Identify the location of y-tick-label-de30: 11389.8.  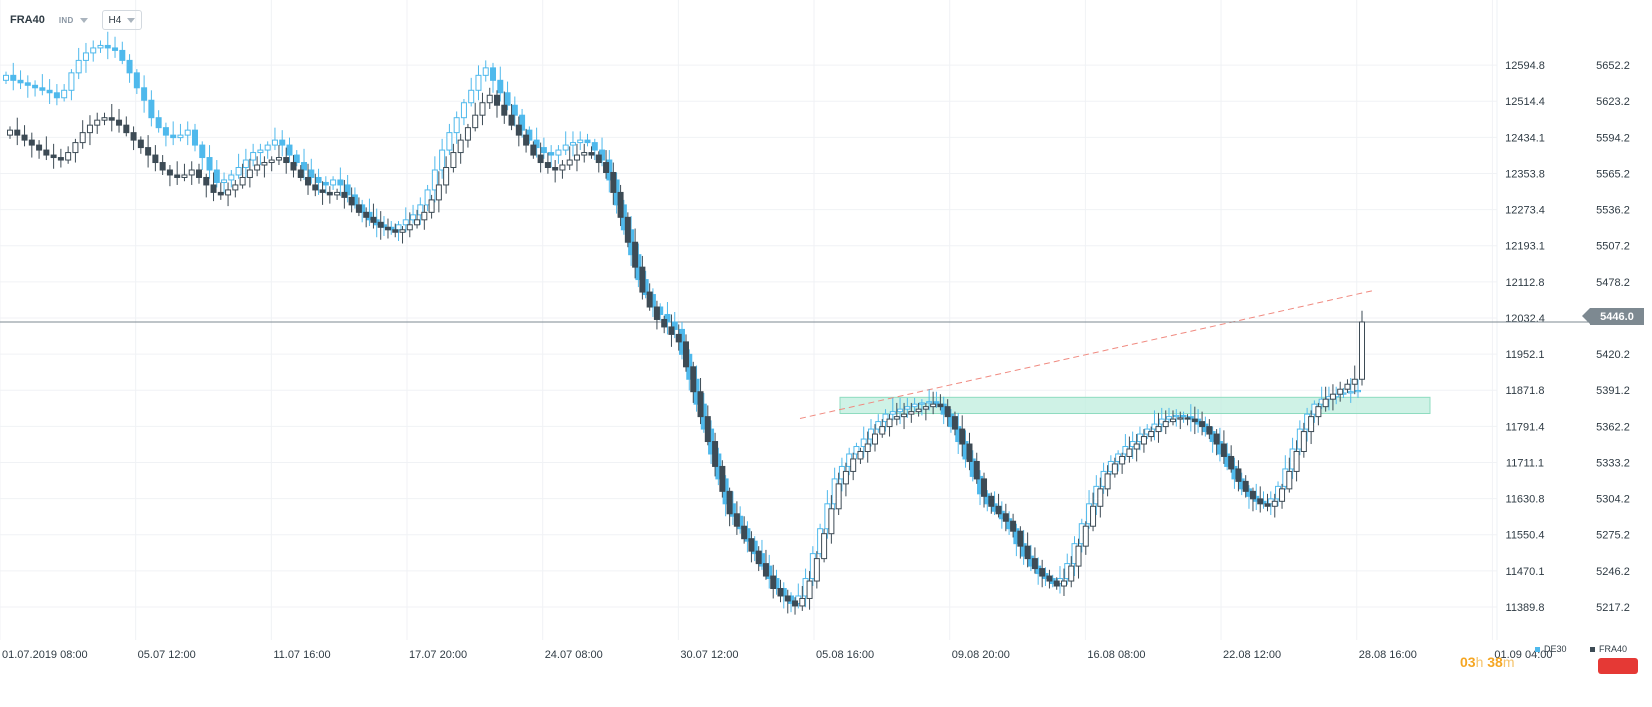
(1525, 608).